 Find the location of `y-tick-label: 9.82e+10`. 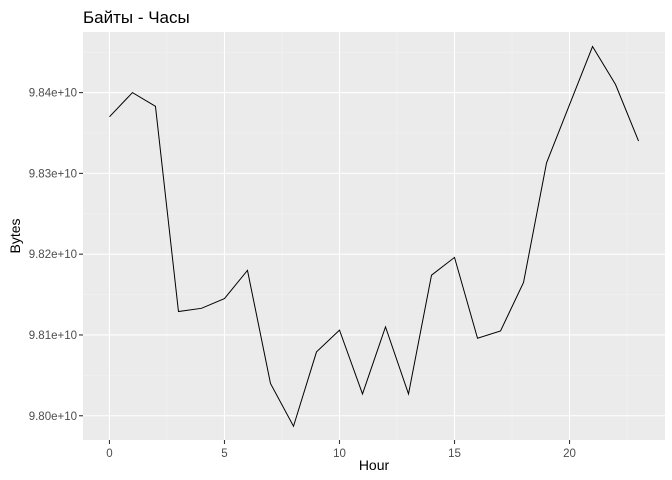

y-tick-label: 9.82e+10 is located at coordinates (53, 255).